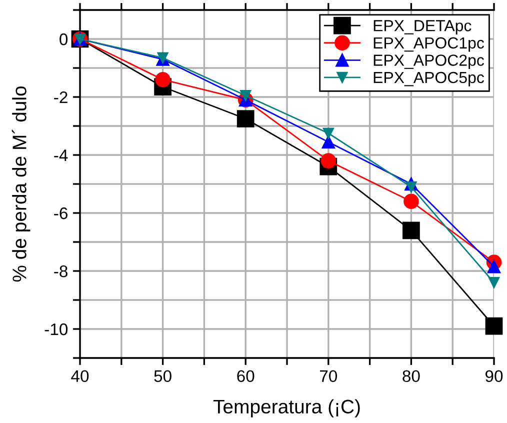 This screenshot has height=423, width=507. What do you see at coordinates (245, 376) in the screenshot?
I see `x-tick-label: 60` at bounding box center [245, 376].